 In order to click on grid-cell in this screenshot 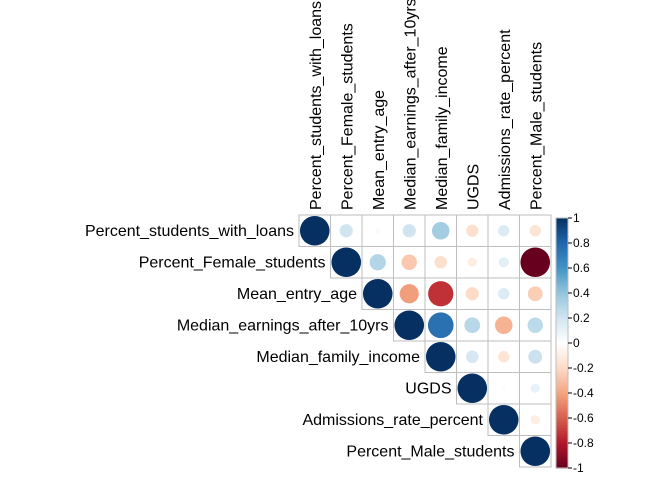, I will do `click(535, 451)`.